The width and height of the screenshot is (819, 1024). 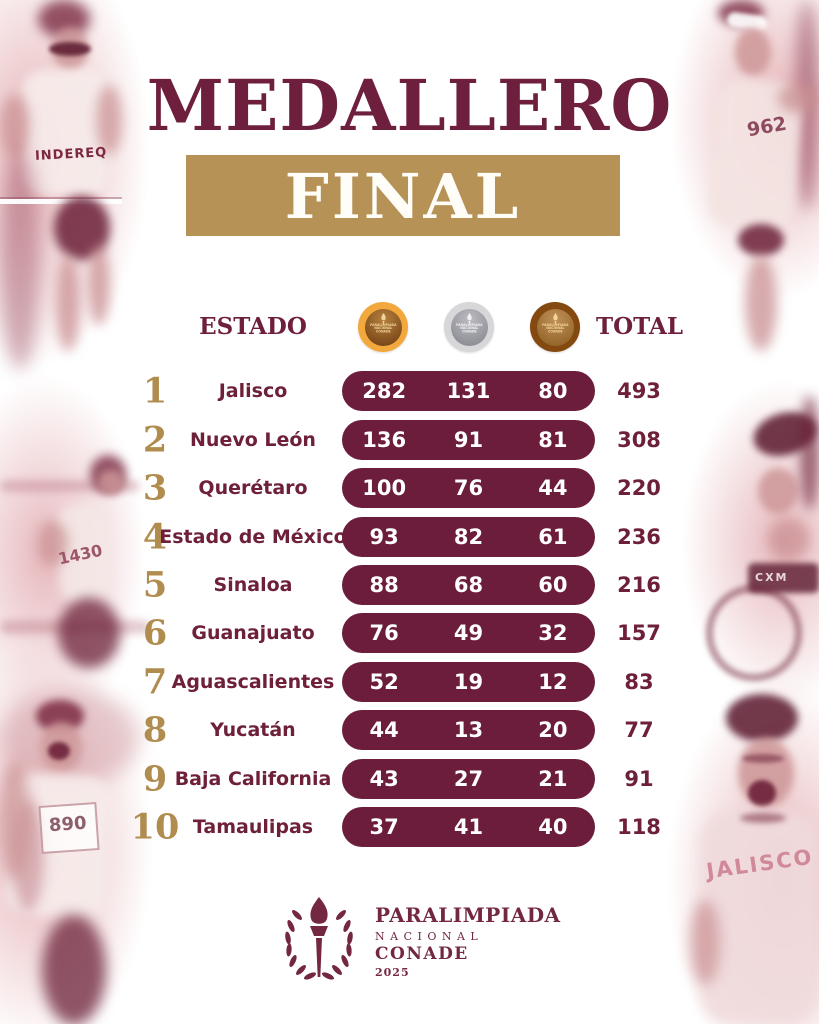 I want to click on table-row: 9 Baja California 43 27 21 91, so click(x=409, y=779).